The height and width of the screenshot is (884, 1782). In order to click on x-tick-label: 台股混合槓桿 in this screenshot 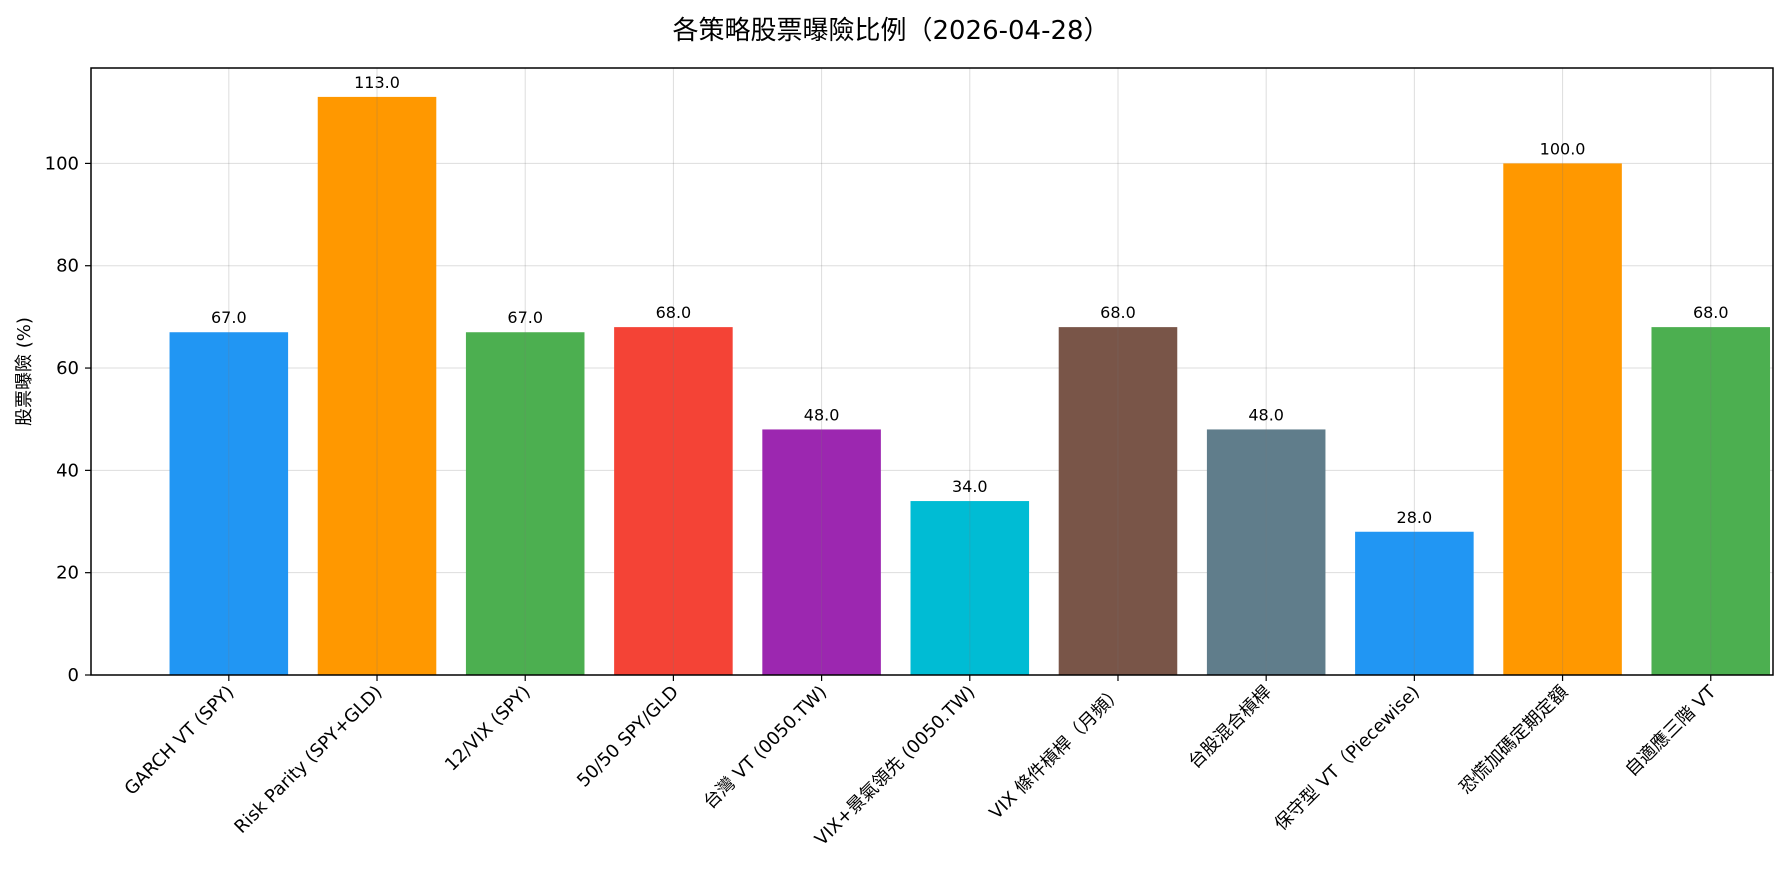, I will do `click(1229, 727)`.